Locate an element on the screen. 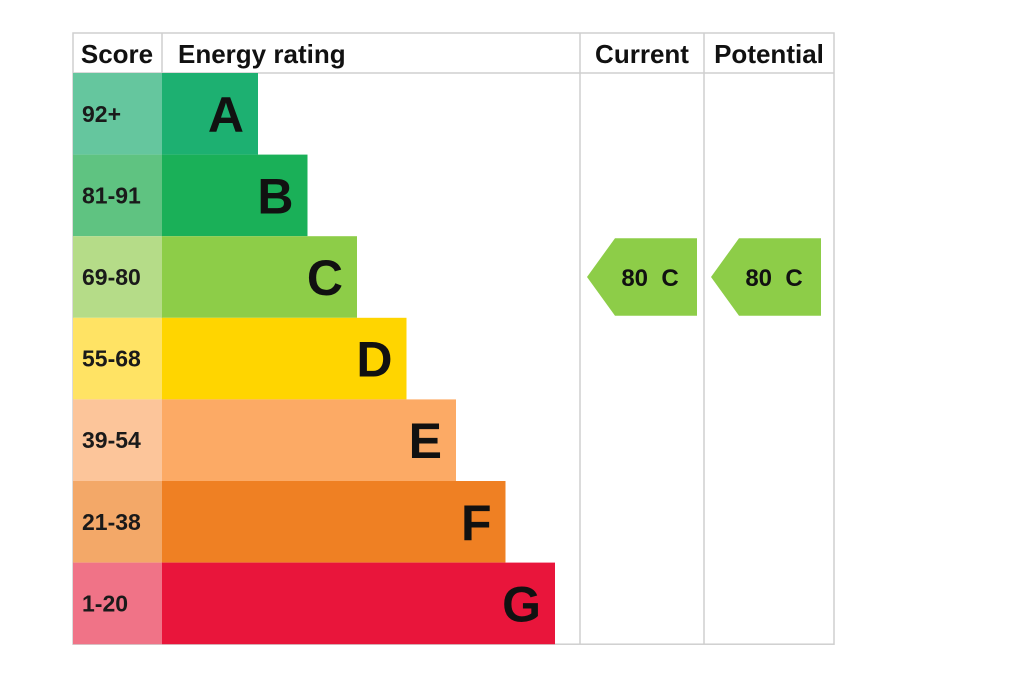 The image size is (1024, 683). current-arrow-shape is located at coordinates (642, 277).